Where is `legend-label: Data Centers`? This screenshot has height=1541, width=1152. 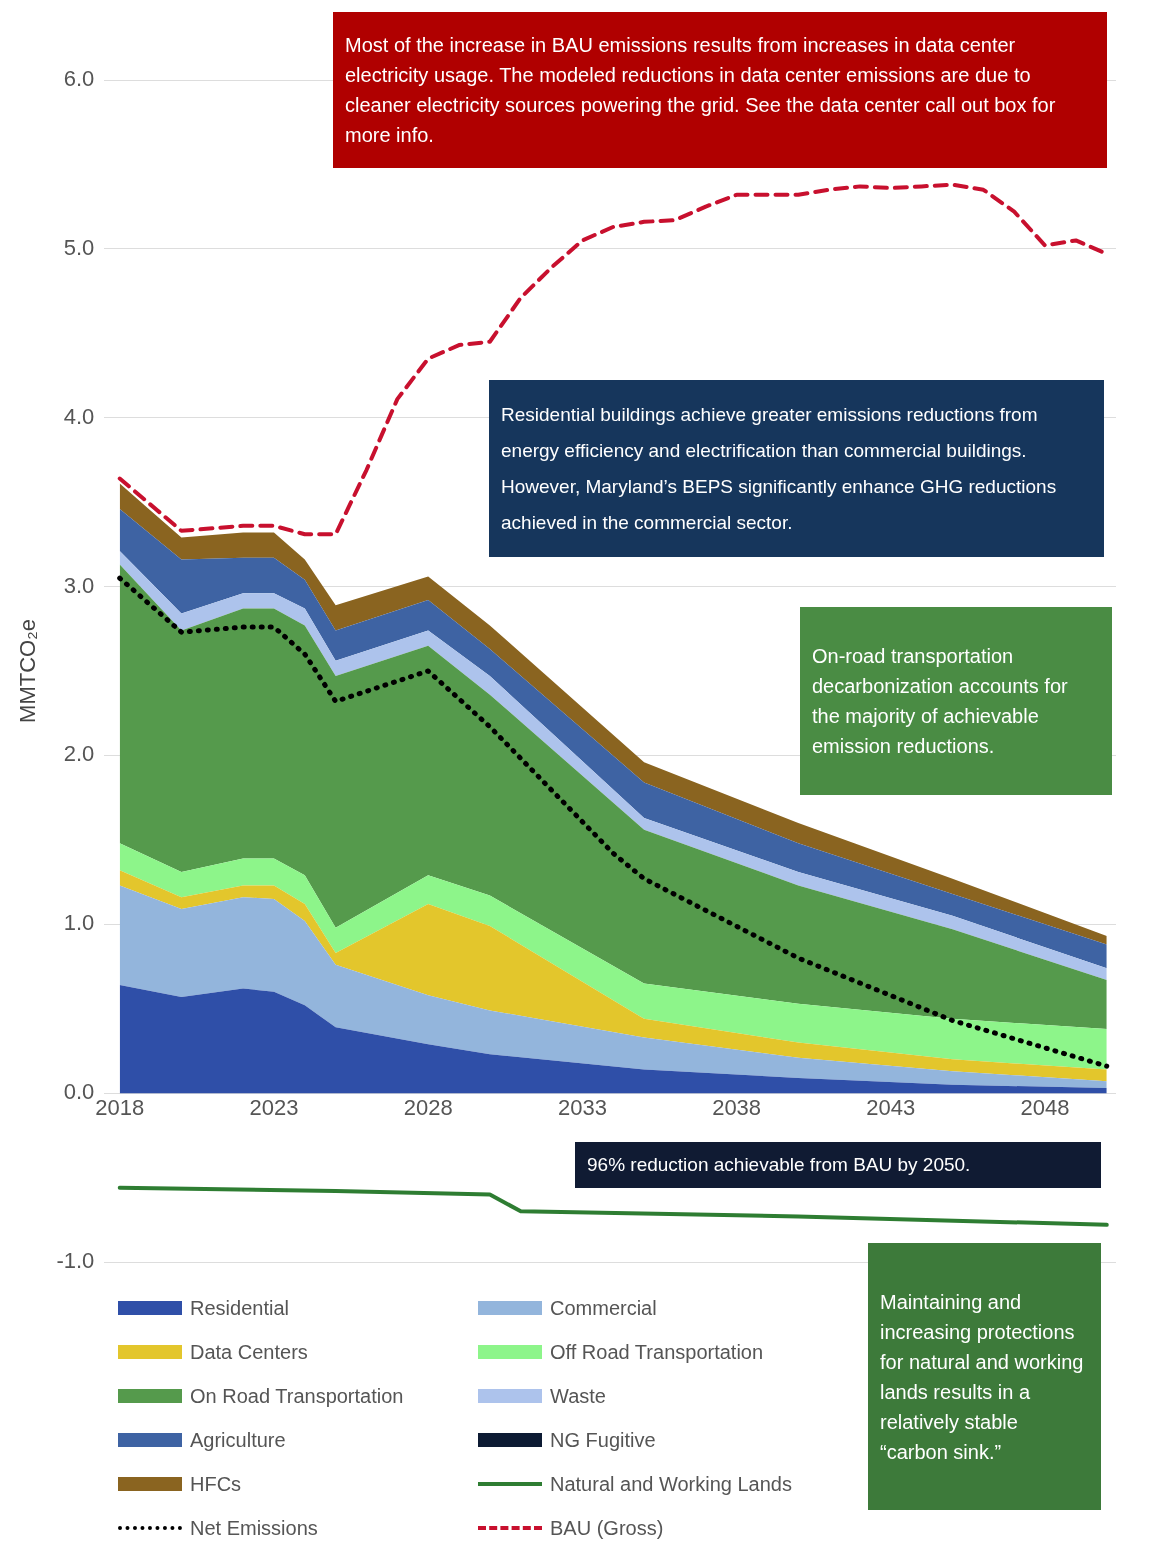
legend-label: Data Centers is located at coordinates (249, 1352).